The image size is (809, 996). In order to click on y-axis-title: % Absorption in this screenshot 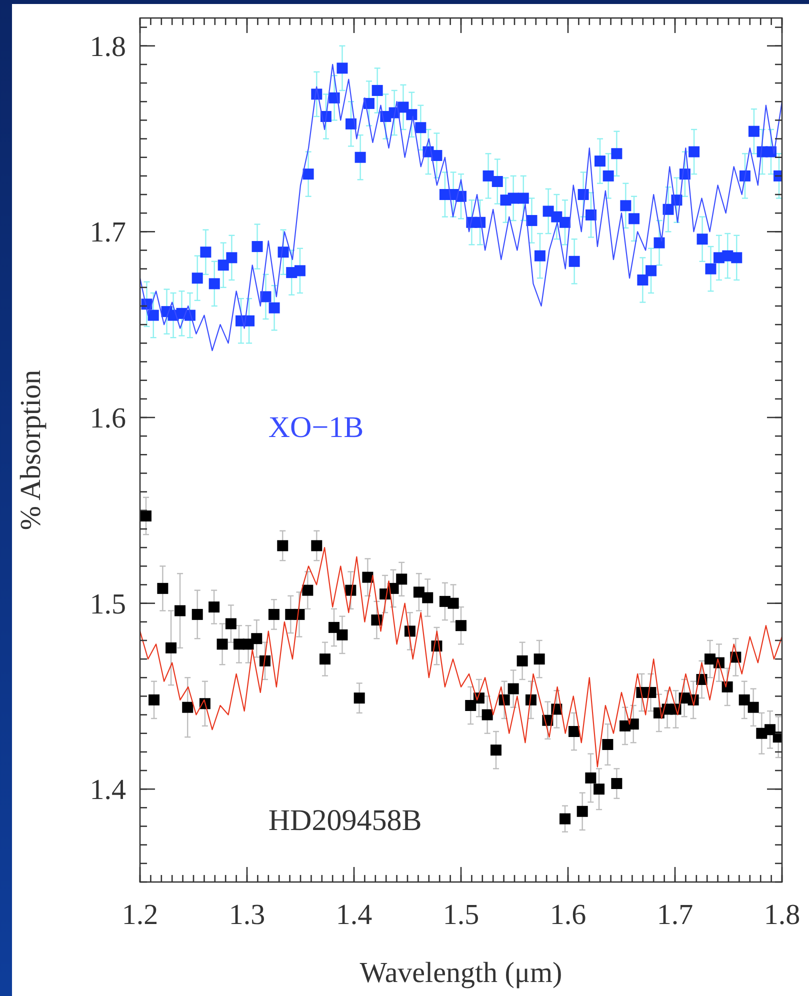, I will do `click(31, 449)`.